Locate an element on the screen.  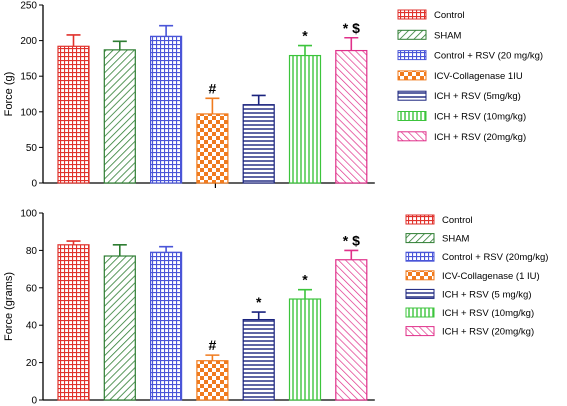
y-tick-label: 200 is located at coordinates (28, 41).